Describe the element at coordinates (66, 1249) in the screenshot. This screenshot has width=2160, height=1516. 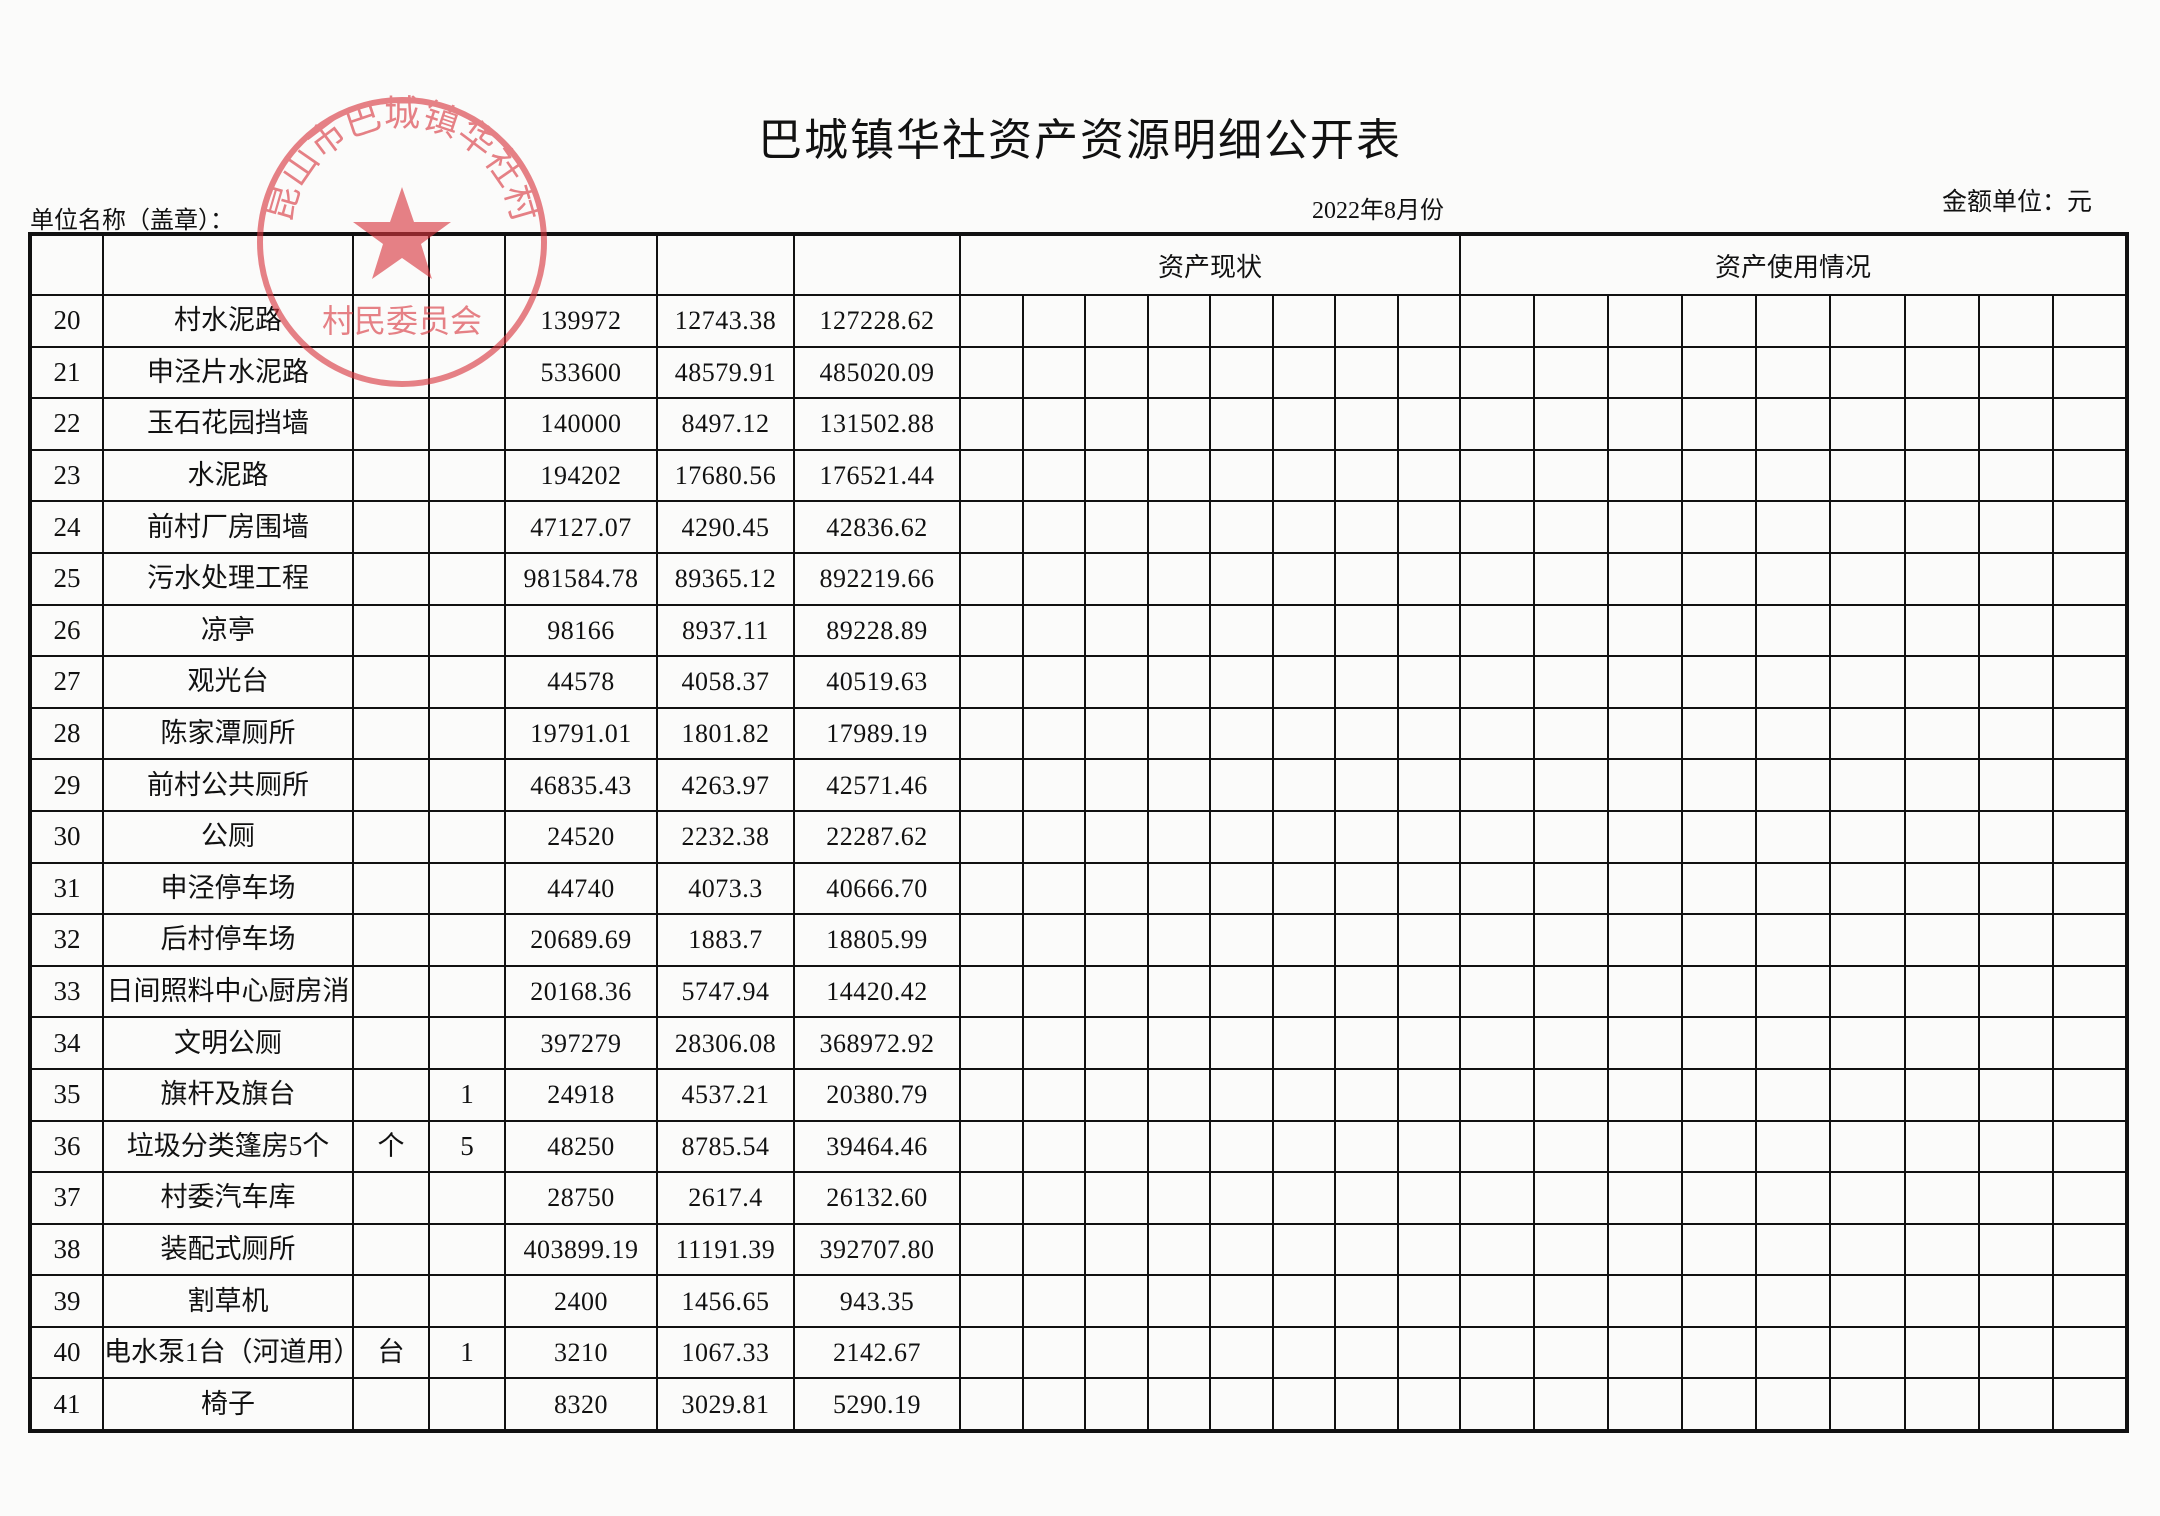
I see `cell-row-number: 38` at that location.